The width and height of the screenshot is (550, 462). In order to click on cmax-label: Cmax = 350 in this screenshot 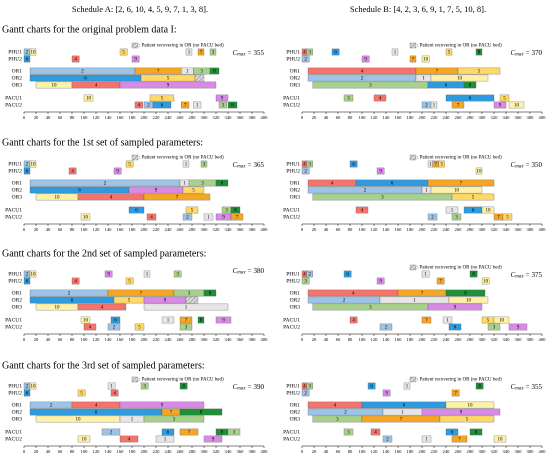, I will do `click(527, 165)`.